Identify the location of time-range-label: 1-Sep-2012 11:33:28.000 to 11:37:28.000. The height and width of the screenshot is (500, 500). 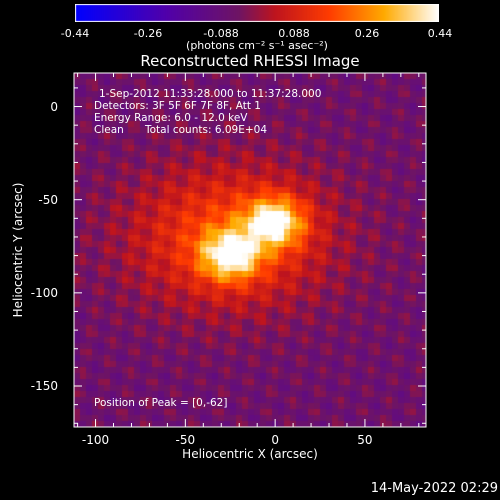
(210, 94).